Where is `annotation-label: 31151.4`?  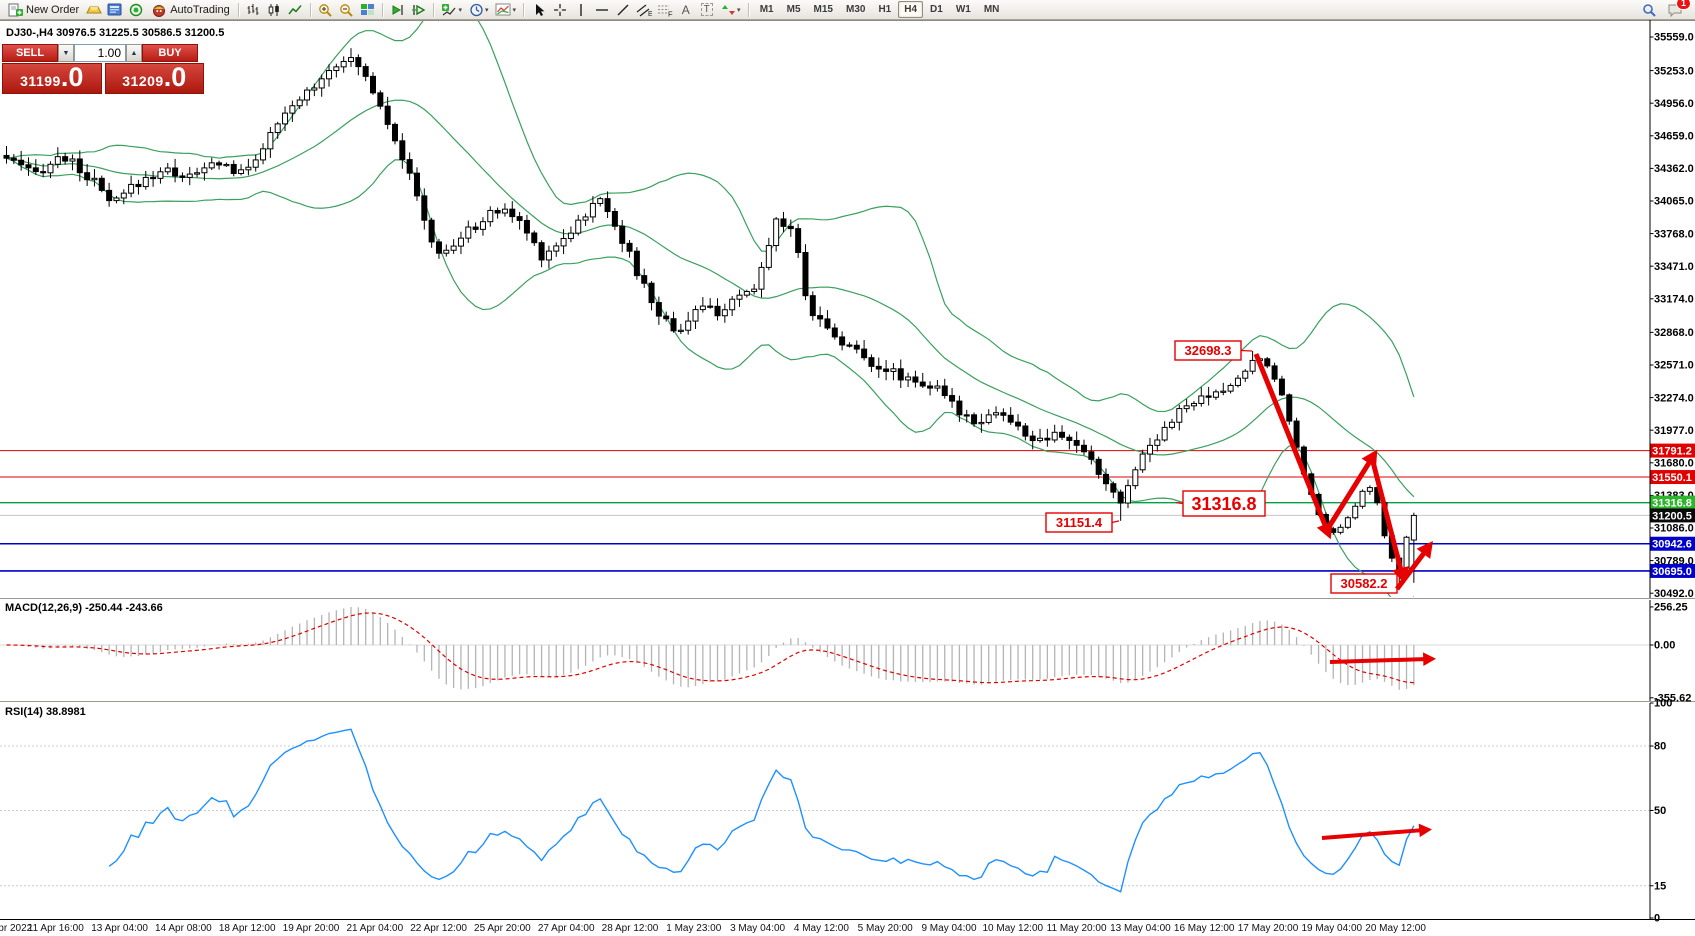 annotation-label: 31151.4 is located at coordinates (1082, 522).